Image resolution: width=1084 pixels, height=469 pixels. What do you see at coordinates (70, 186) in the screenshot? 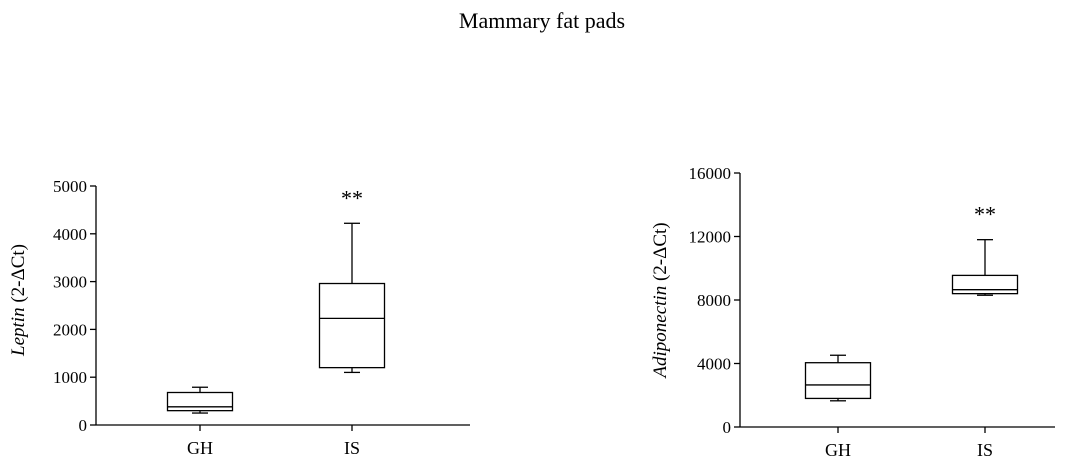
I see `y-tick-label: 5000` at bounding box center [70, 186].